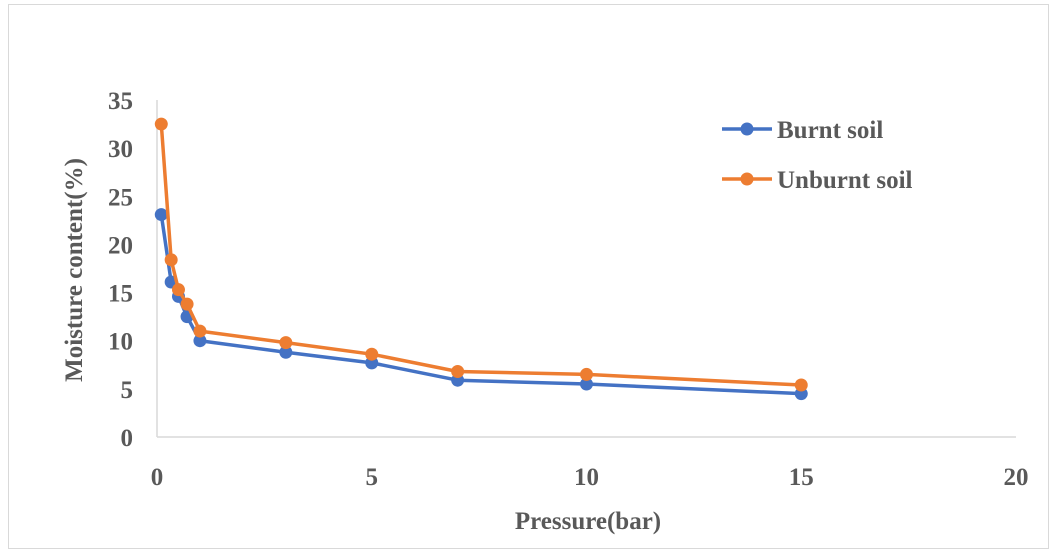 The height and width of the screenshot is (554, 1055). What do you see at coordinates (120, 149) in the screenshot?
I see `y-tick-label: 30` at bounding box center [120, 149].